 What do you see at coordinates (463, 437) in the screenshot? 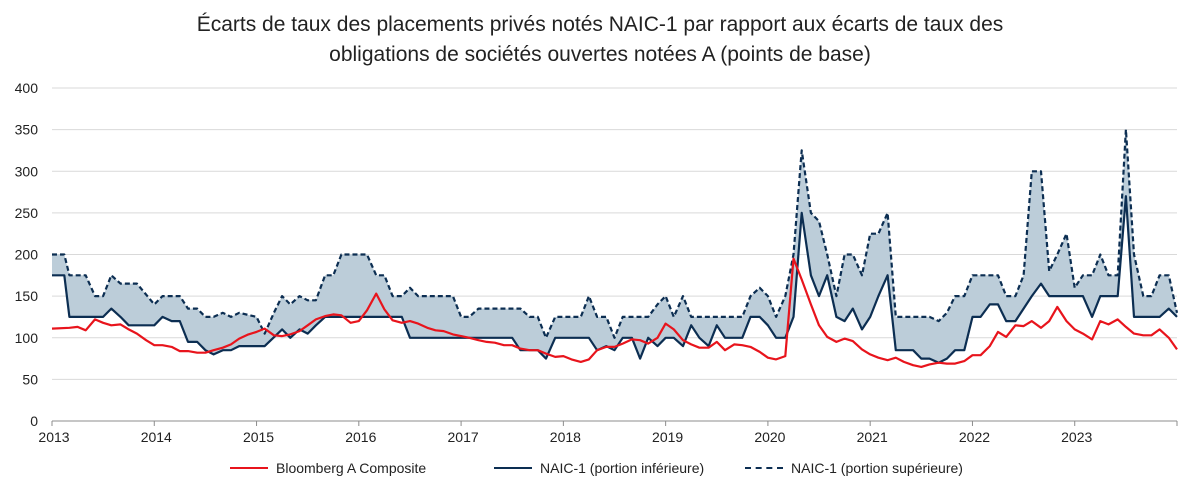
I see `x-tick-label: 2017` at bounding box center [463, 437].